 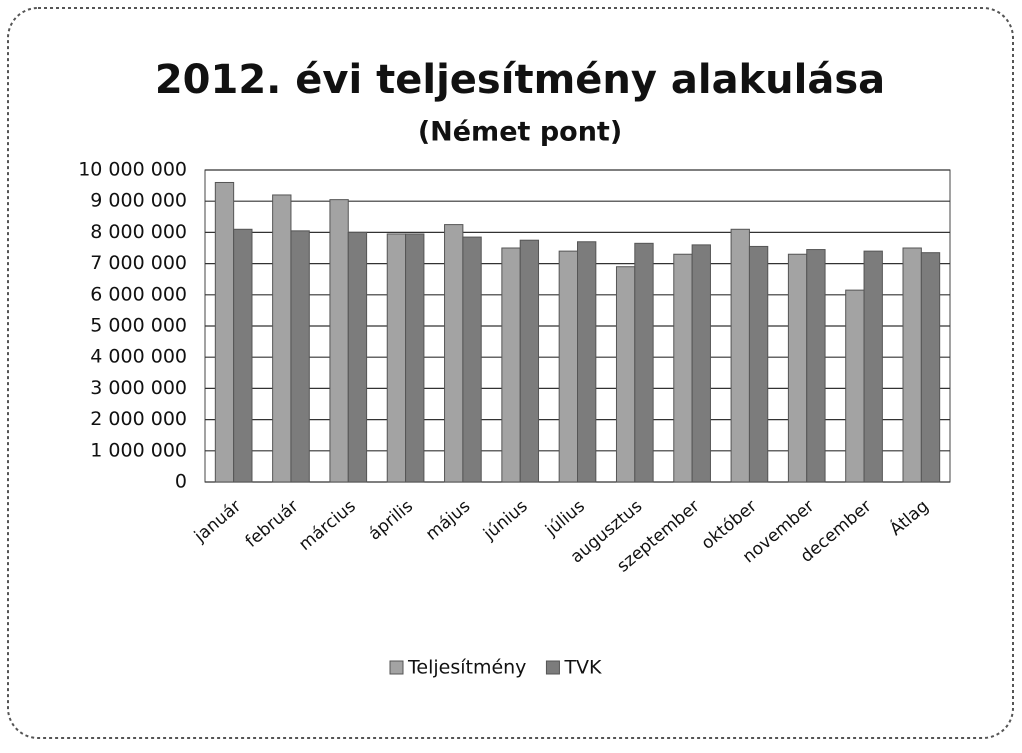 I want to click on y-tick-label: 1 000 000, so click(x=138, y=450).